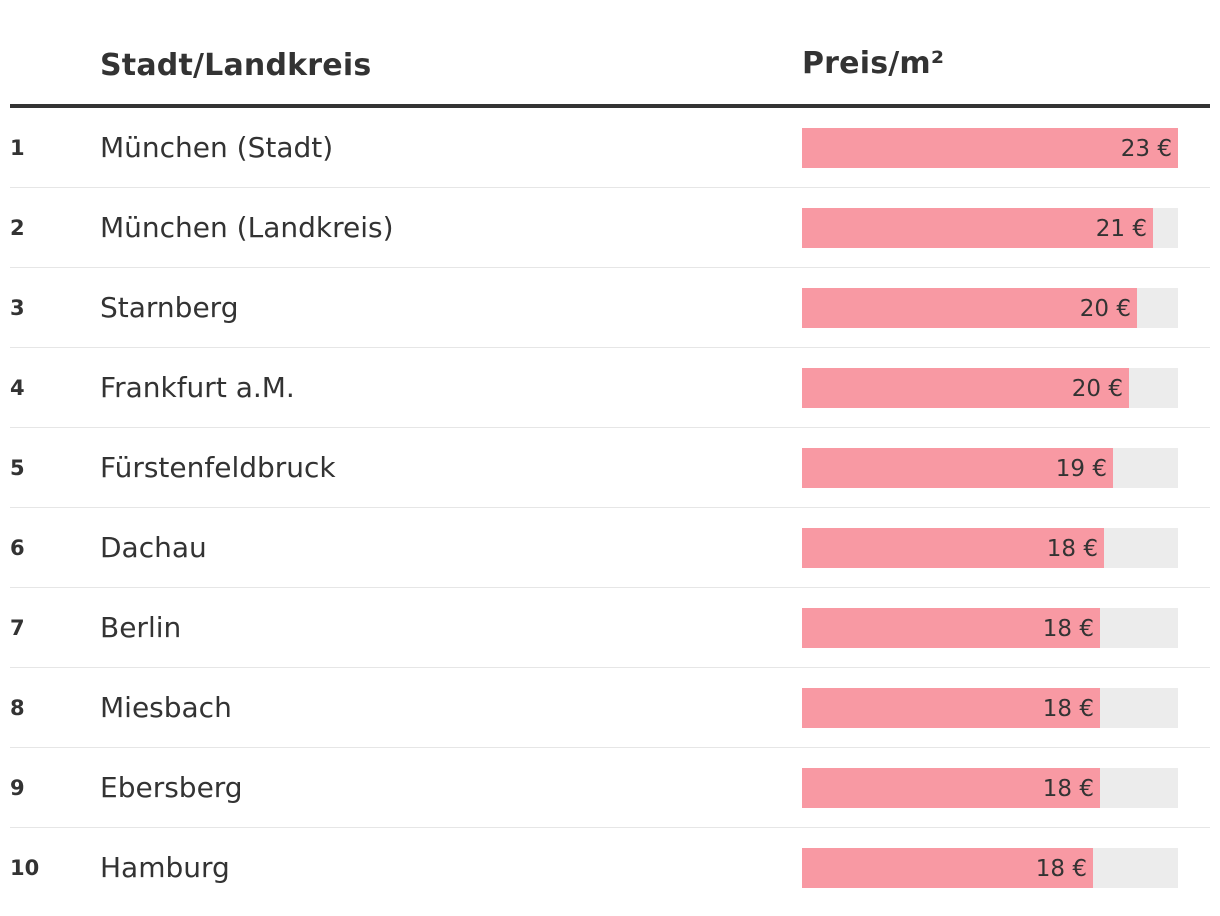  What do you see at coordinates (17, 228) in the screenshot?
I see `rank-number: 2` at bounding box center [17, 228].